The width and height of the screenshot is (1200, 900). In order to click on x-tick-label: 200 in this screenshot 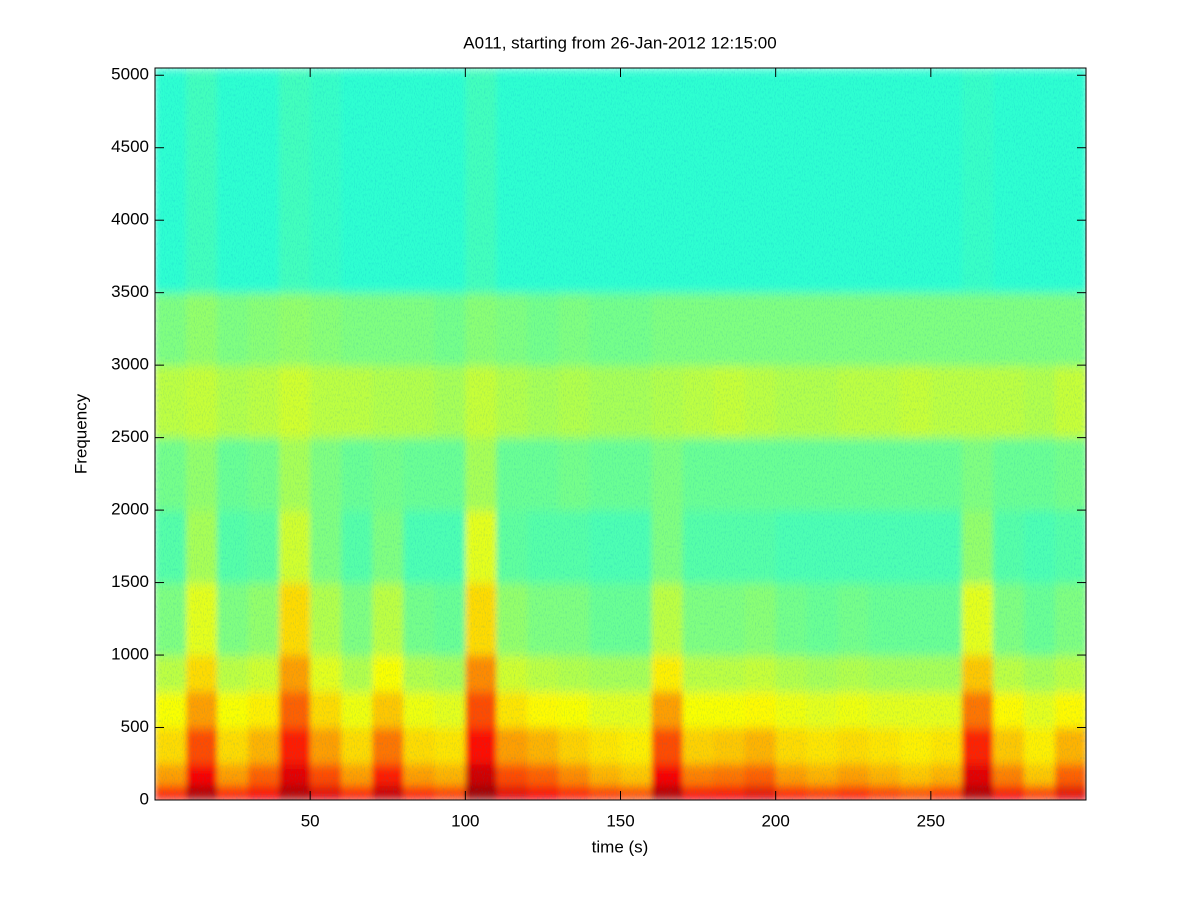, I will do `click(775, 820)`.